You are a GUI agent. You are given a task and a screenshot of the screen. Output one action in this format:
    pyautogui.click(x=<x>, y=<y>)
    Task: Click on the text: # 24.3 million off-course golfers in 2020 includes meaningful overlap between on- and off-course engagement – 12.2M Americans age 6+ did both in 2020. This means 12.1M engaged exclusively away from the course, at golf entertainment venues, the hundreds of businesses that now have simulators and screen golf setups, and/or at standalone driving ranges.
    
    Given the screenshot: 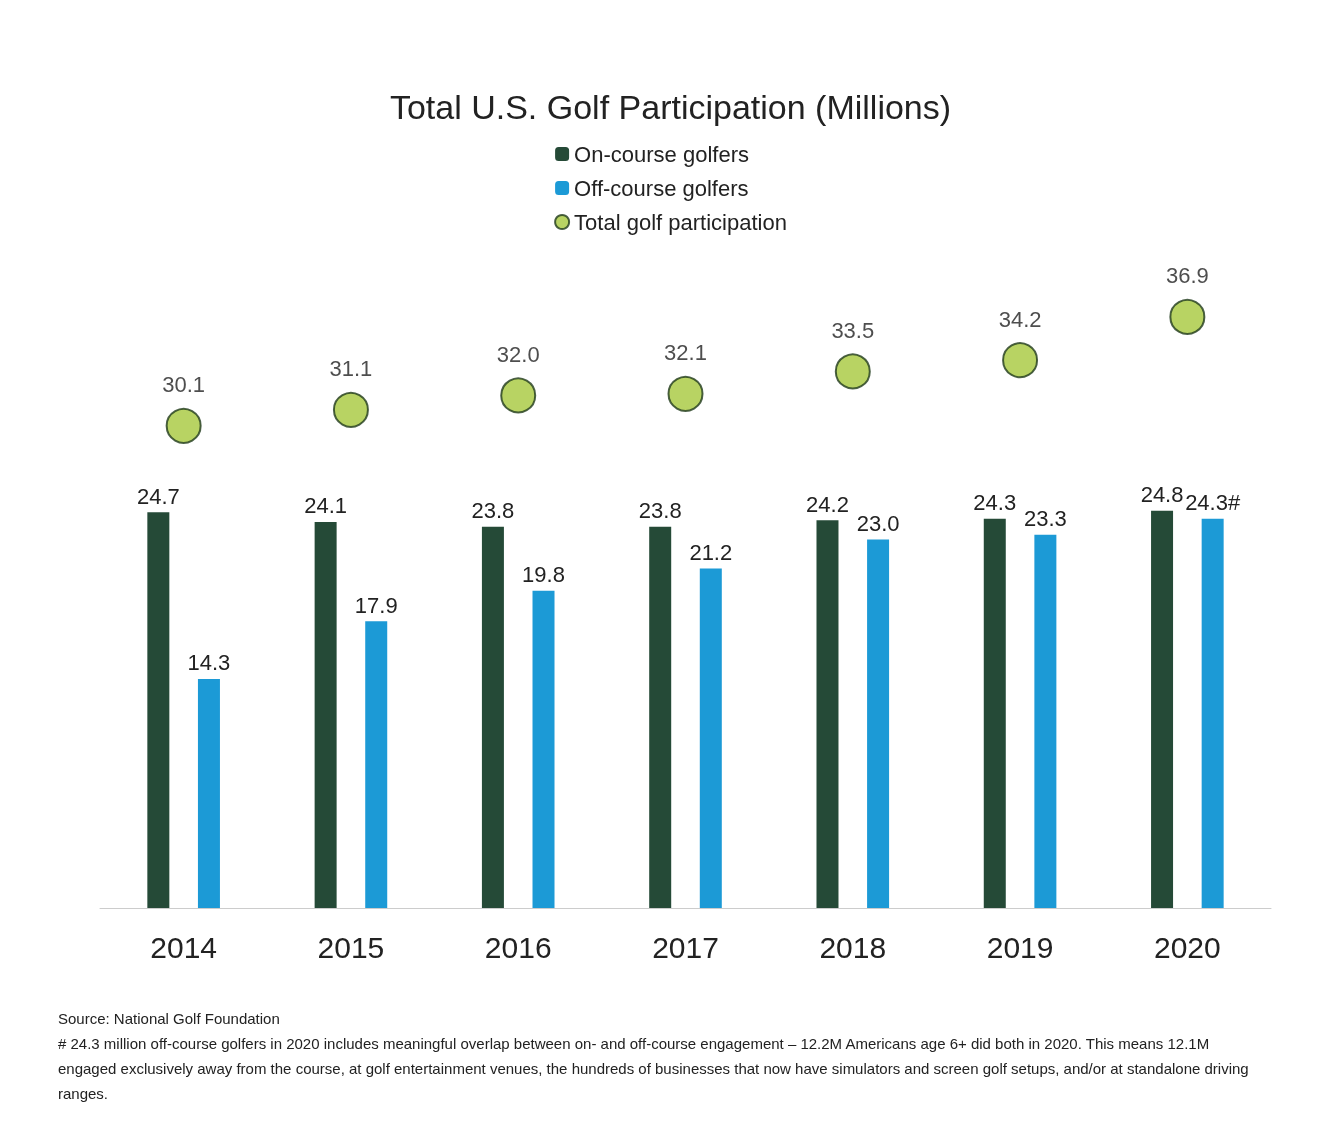 What is the action you would take?
    pyautogui.click(x=654, y=1069)
    